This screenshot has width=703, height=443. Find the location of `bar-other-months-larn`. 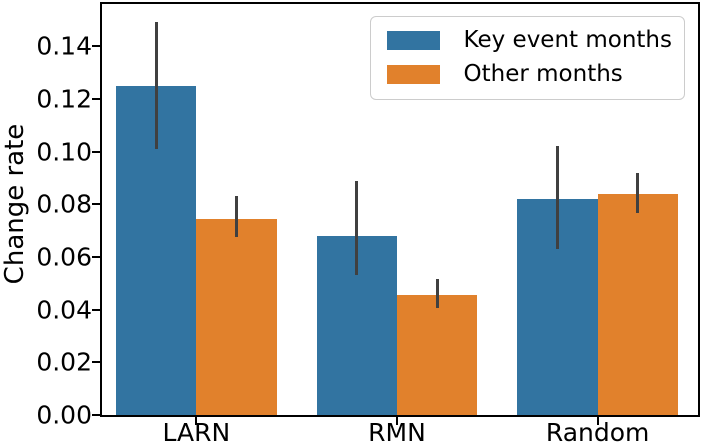

bar-other-months-larn is located at coordinates (236, 316).